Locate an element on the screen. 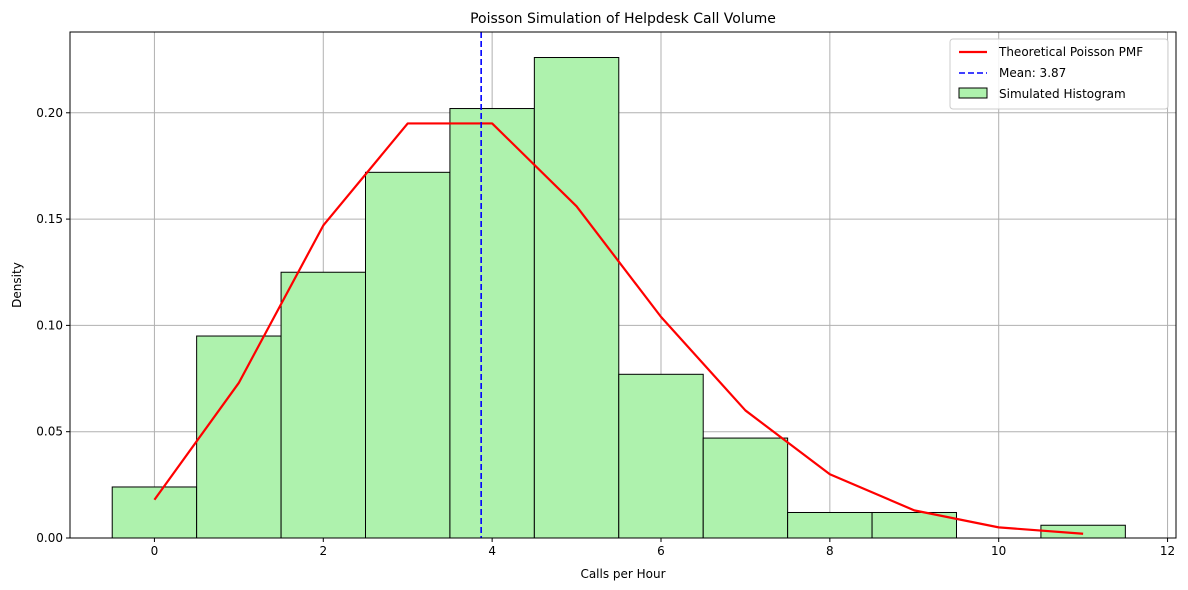 The image size is (1188, 590). x-tick-label: 6 is located at coordinates (661, 551).